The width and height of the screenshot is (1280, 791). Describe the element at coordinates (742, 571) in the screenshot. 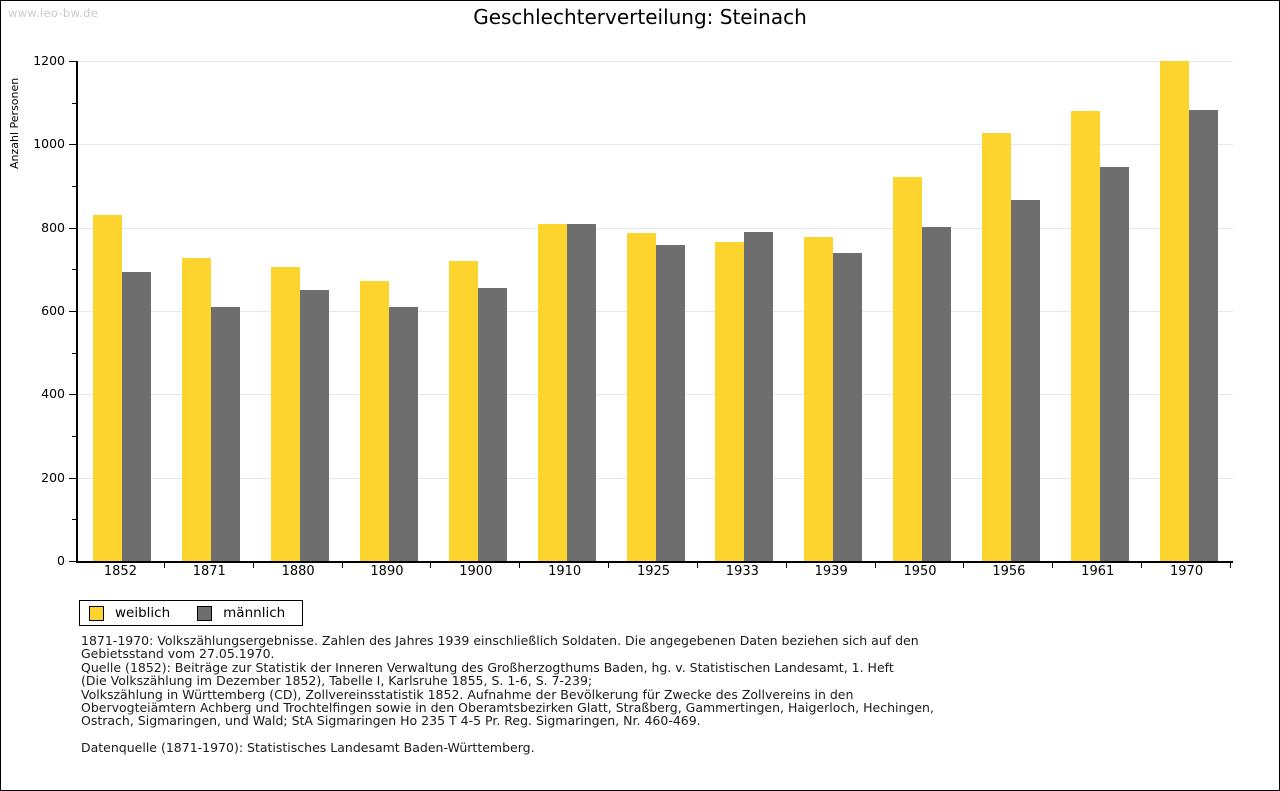

I see `x-category-label-1933: 1933` at that location.